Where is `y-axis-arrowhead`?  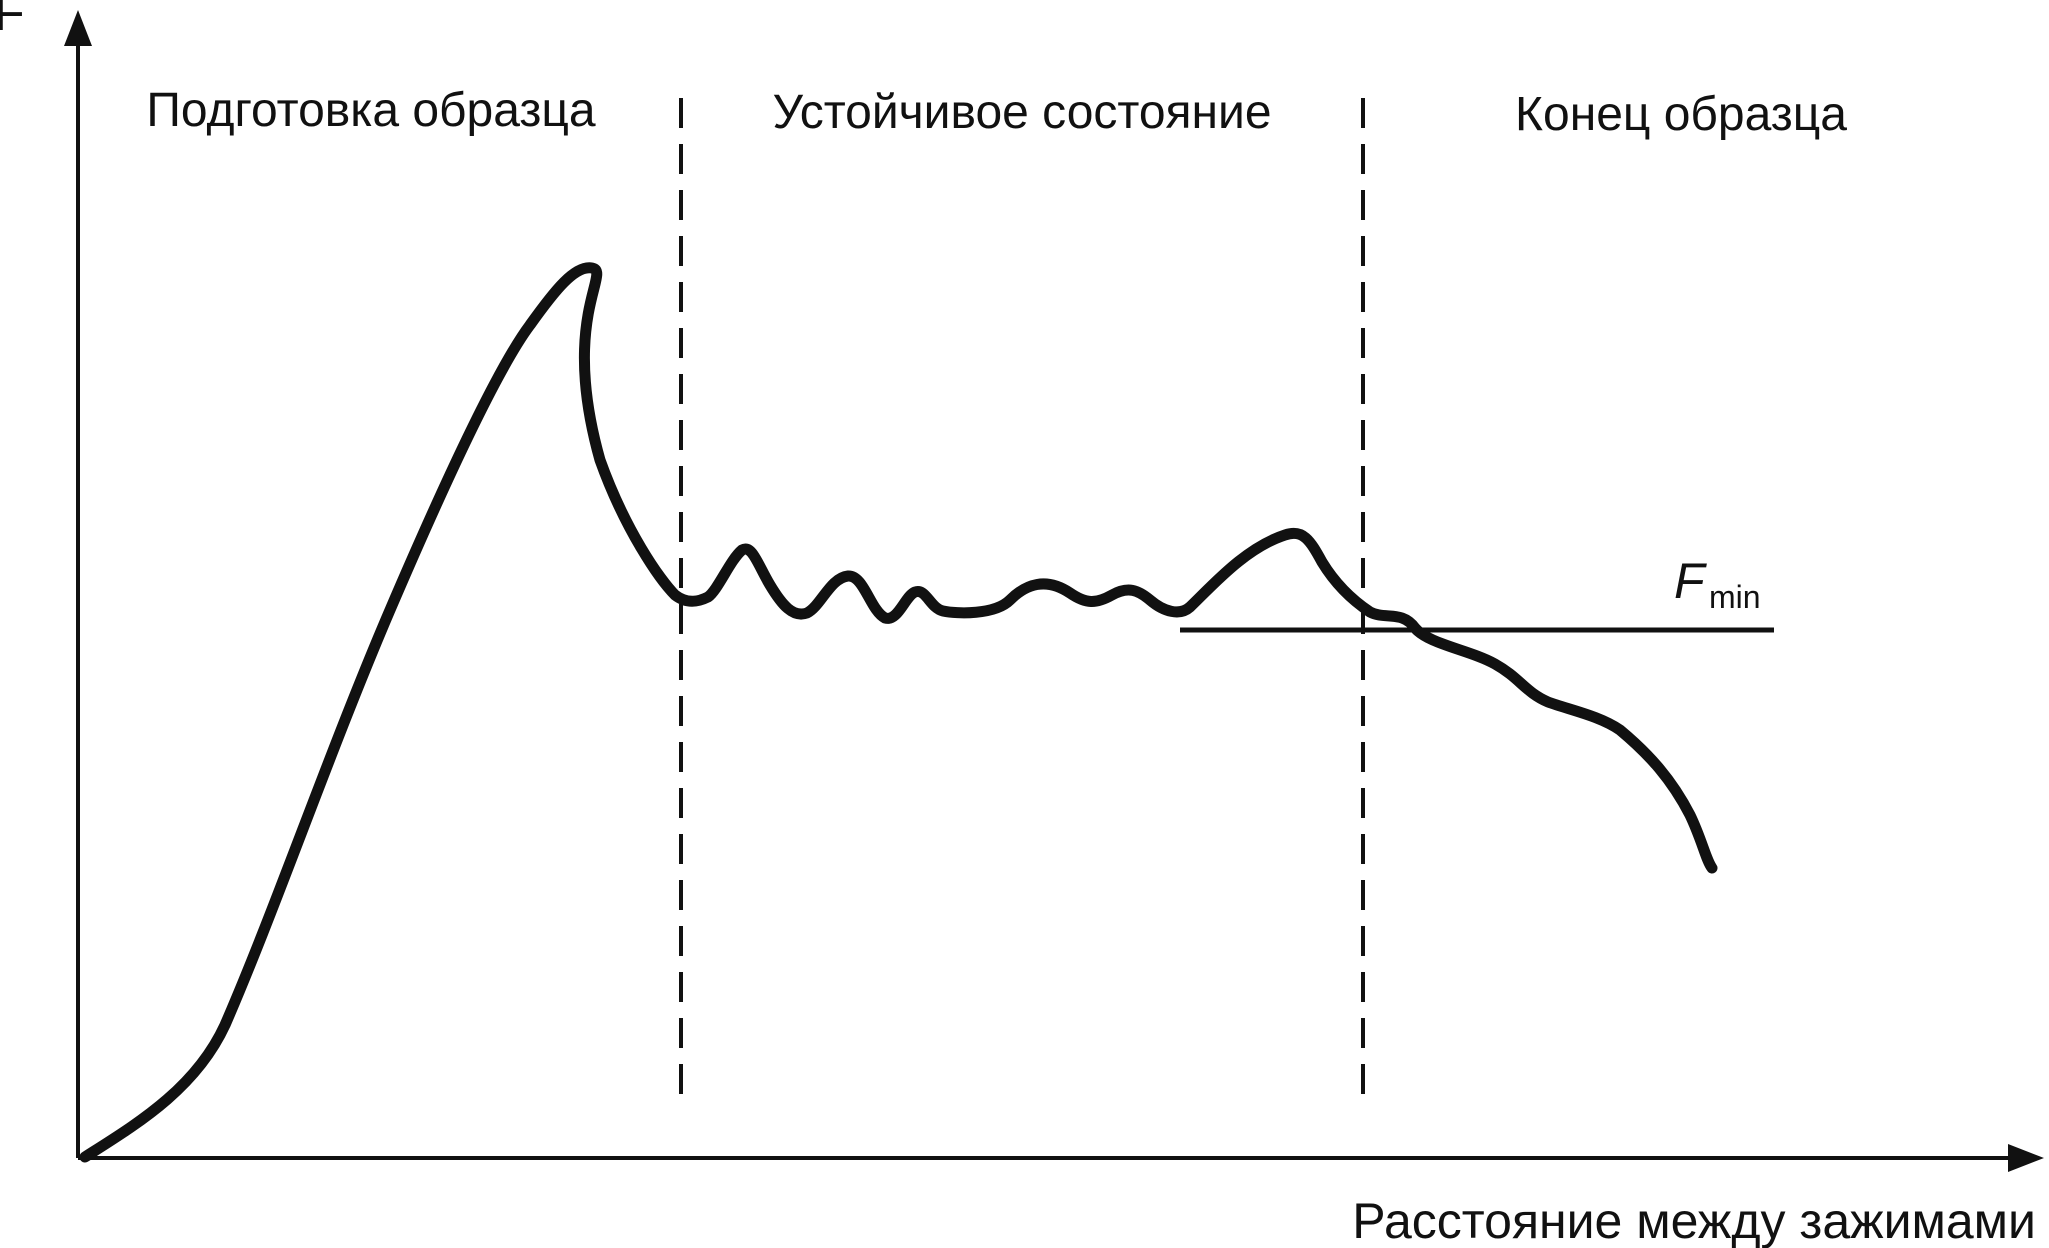 y-axis-arrowhead is located at coordinates (78, 28).